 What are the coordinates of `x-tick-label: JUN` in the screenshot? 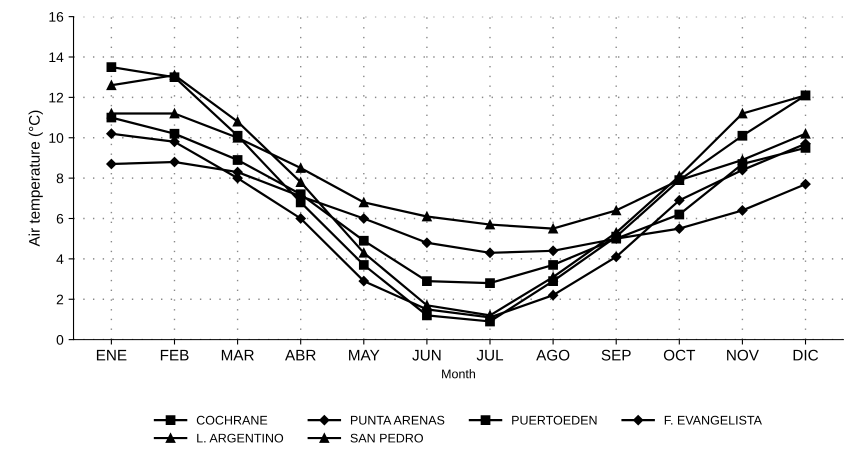 It's located at (426, 355).